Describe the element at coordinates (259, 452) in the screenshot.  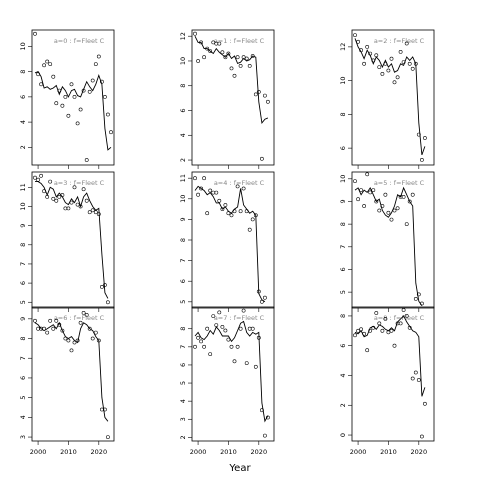
I see `x-tick-label: 2020` at that location.